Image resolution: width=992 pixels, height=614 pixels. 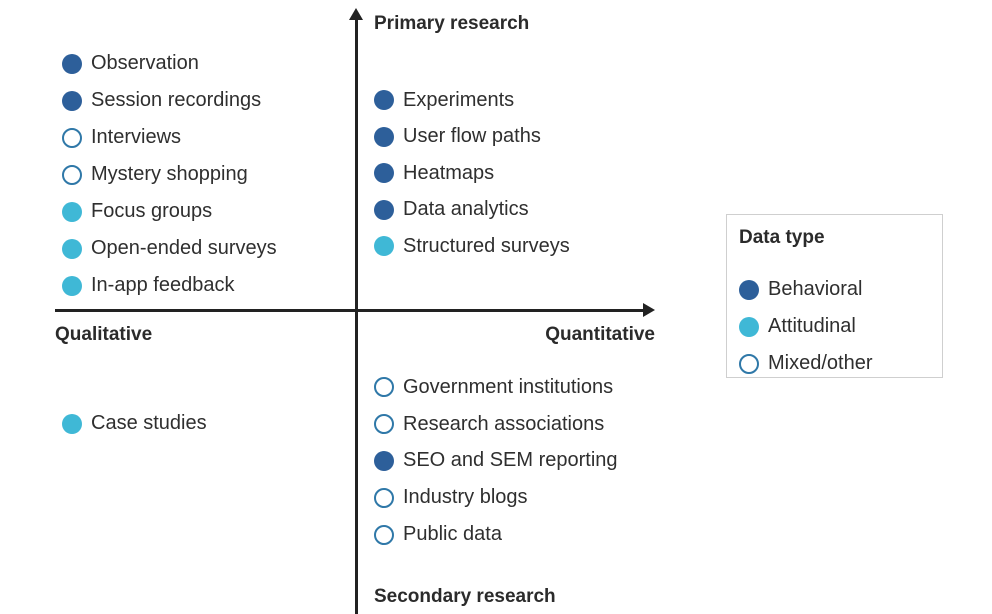 I want to click on list-item: Heatmaps, so click(x=472, y=173).